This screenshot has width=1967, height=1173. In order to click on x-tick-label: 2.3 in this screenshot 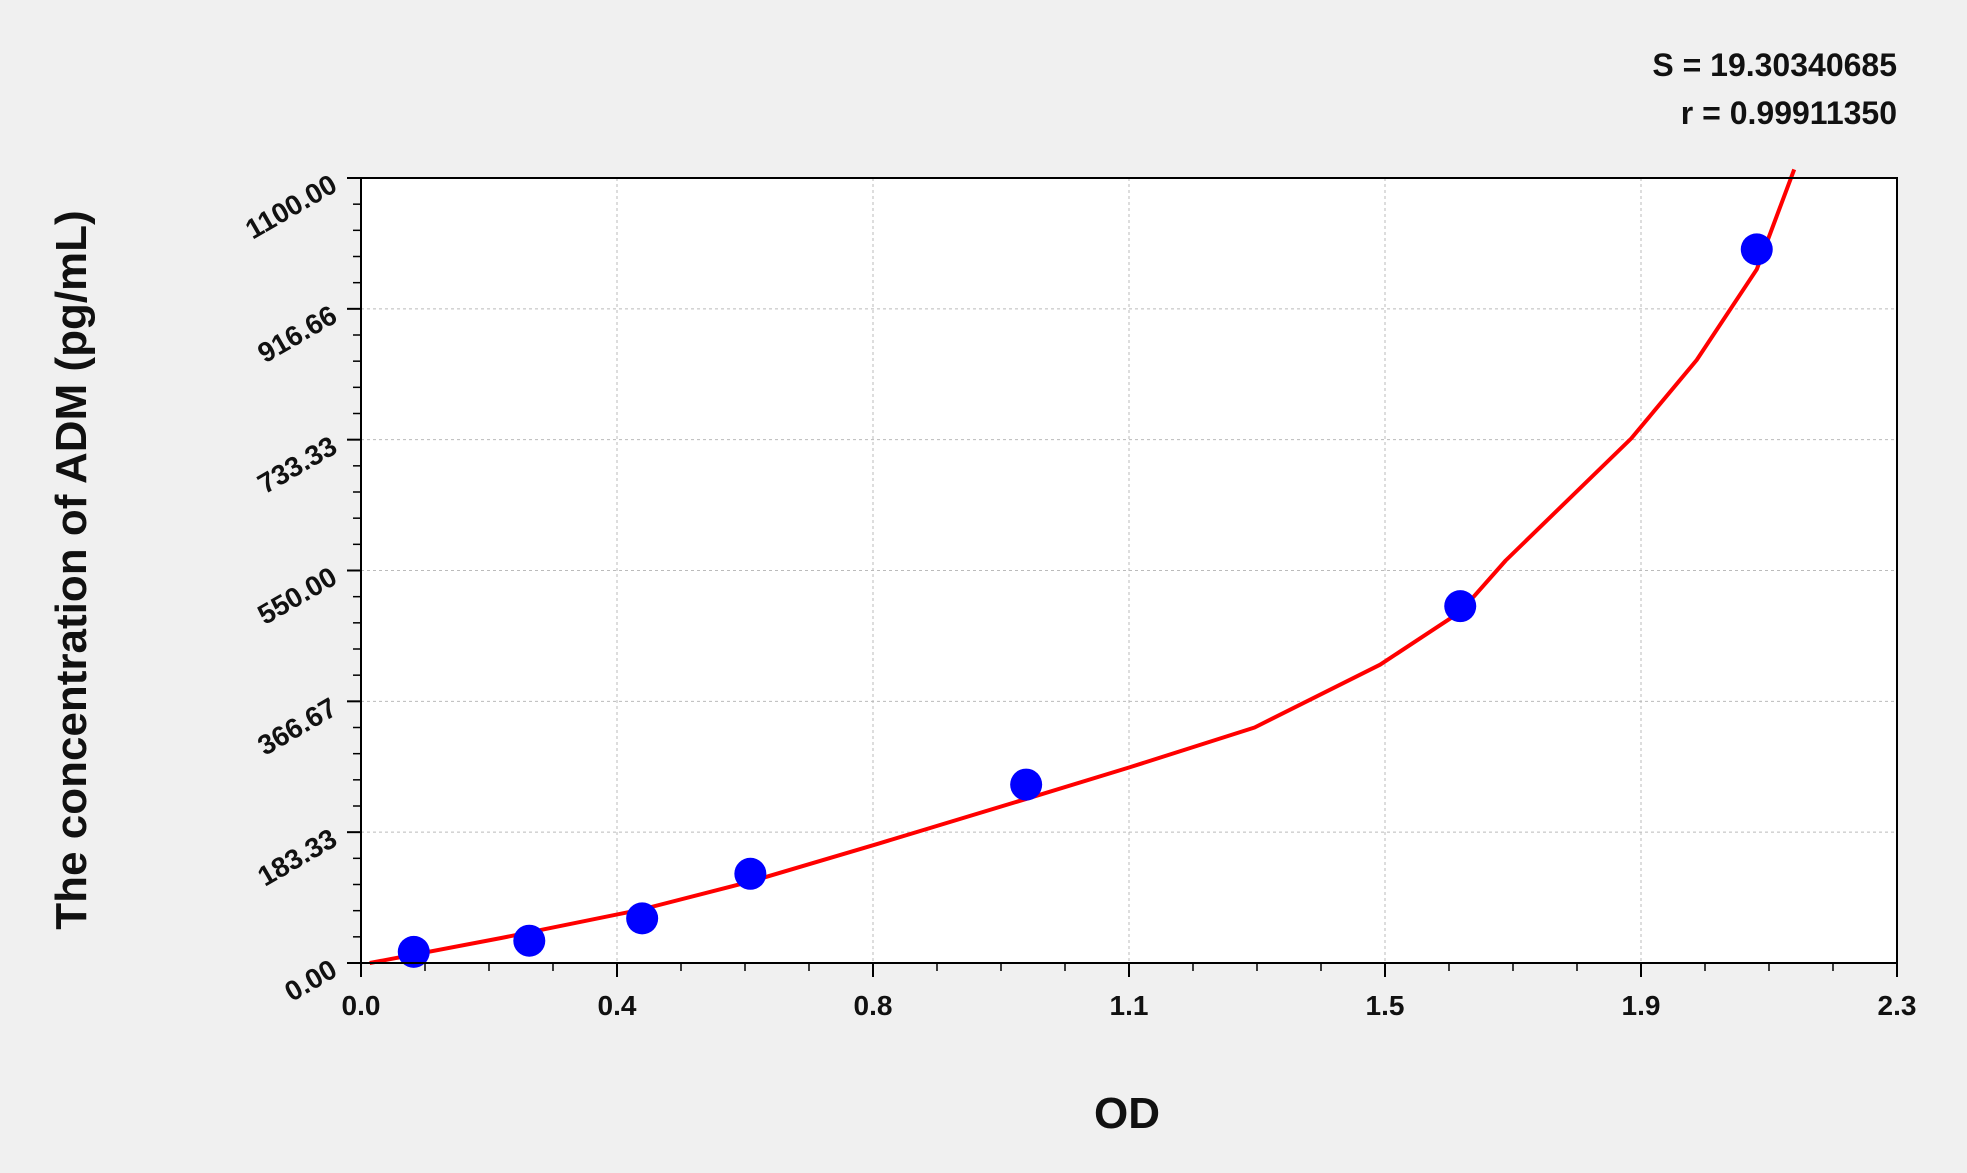, I will do `click(1897, 1005)`.